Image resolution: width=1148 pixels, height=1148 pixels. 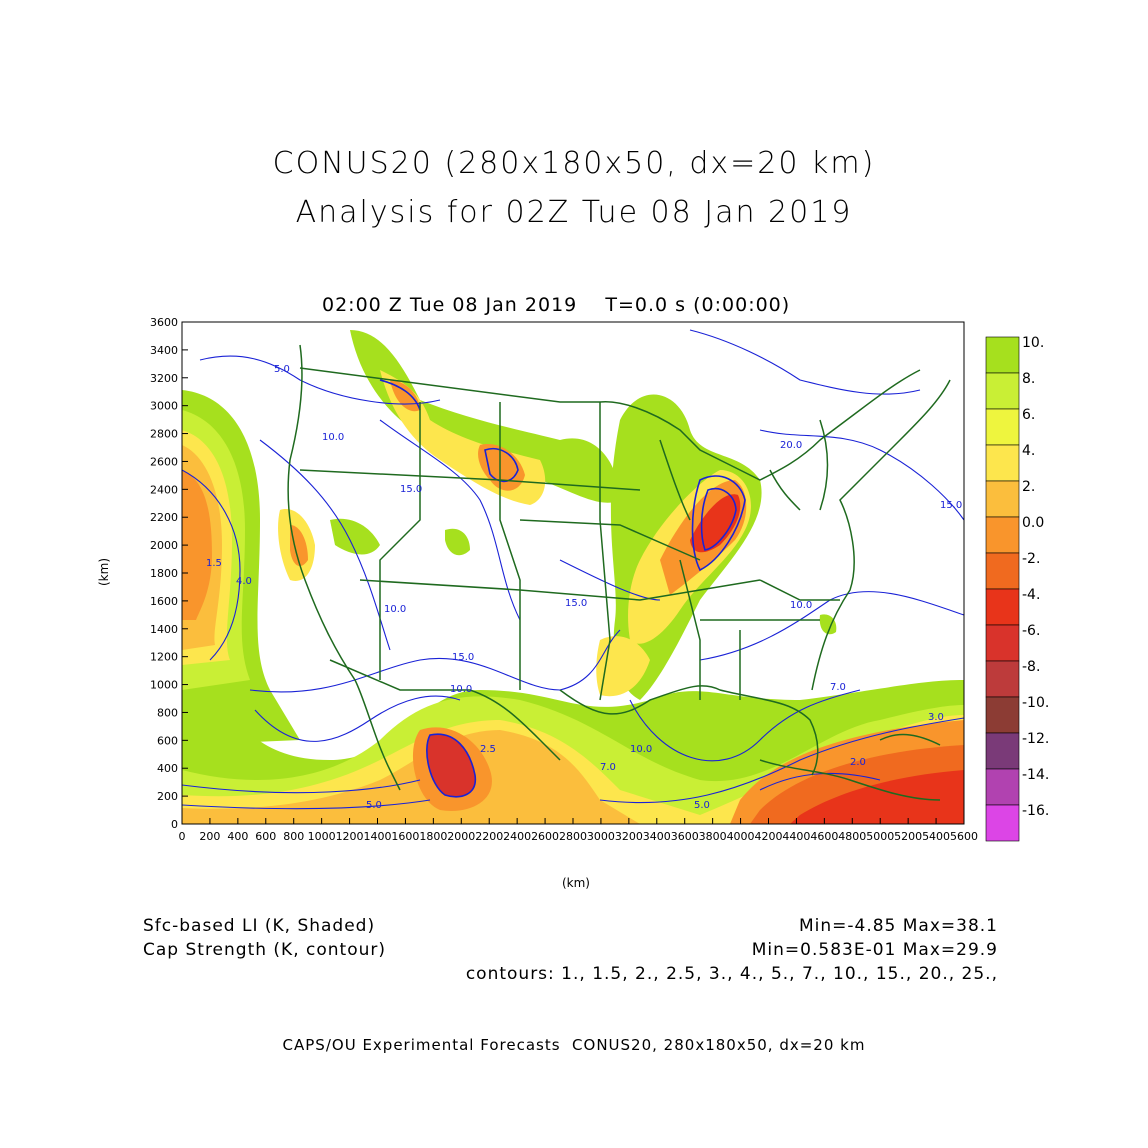 What do you see at coordinates (488, 749) in the screenshot?
I see `contour-label: 2.5` at bounding box center [488, 749].